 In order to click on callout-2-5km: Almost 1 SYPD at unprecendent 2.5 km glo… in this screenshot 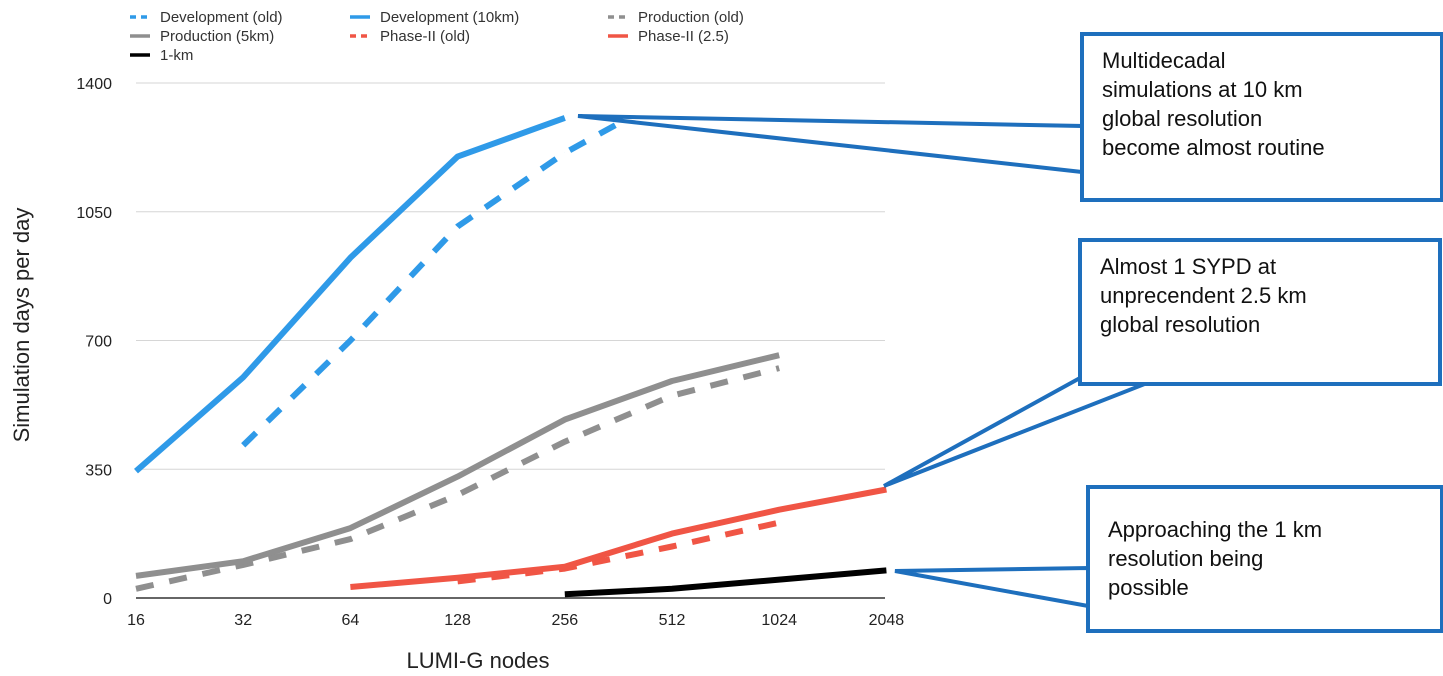, I will do `click(1260, 312)`.